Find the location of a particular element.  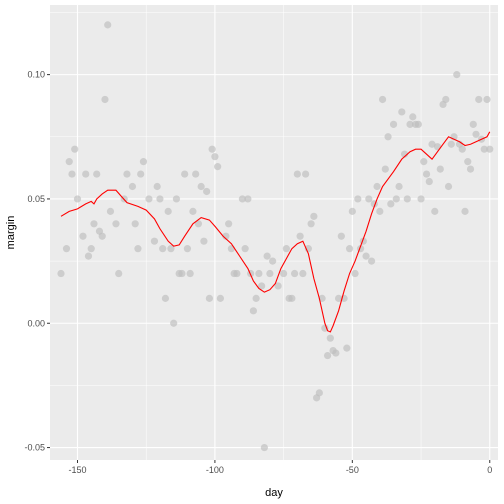

y-tick-label: -0.05 is located at coordinates (34, 448).